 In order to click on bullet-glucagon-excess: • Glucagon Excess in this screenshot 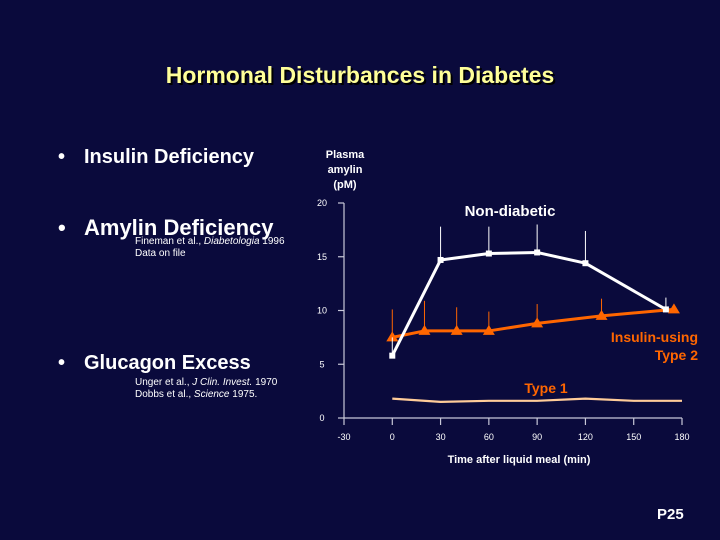, I will do `click(154, 363)`.